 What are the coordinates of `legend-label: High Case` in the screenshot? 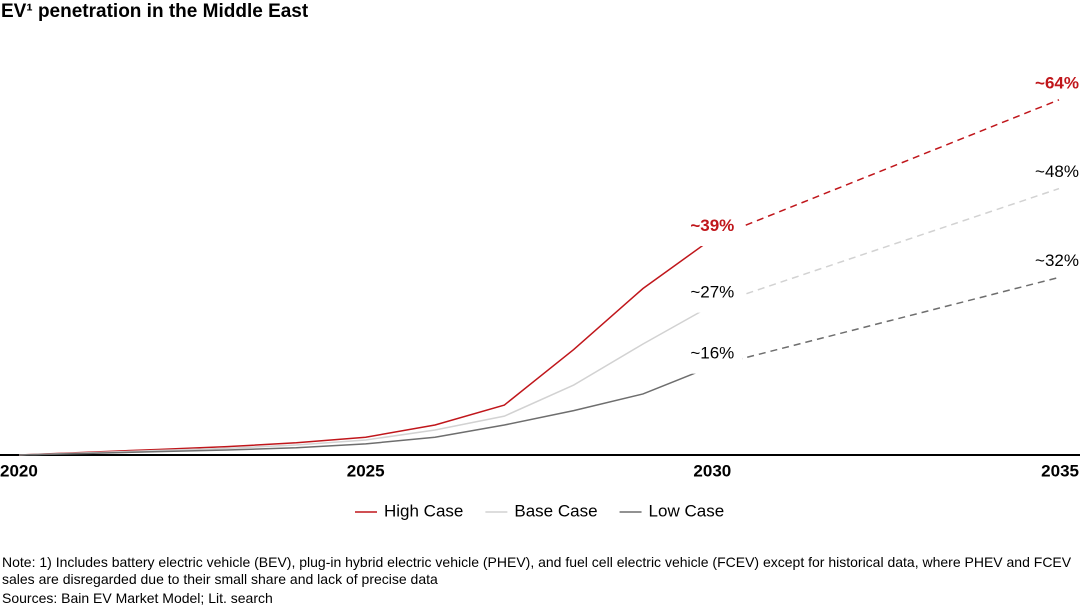 It's located at (423, 510).